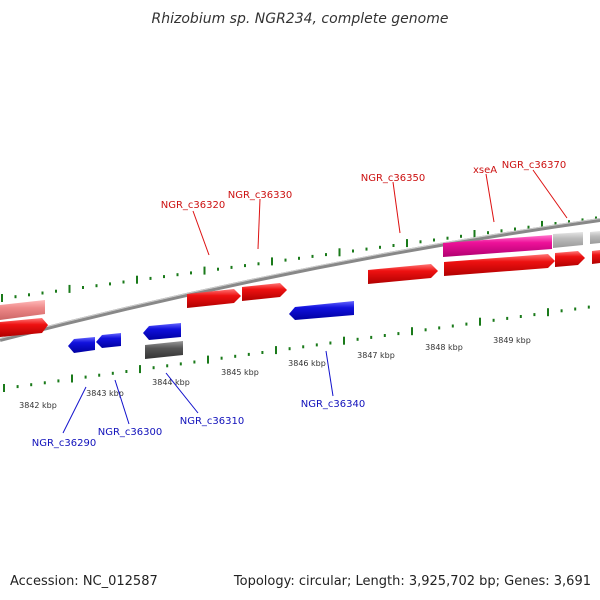  What do you see at coordinates (534, 165) in the screenshot?
I see `gene-label-ngr-c36370: NGR_c36370` at bounding box center [534, 165].